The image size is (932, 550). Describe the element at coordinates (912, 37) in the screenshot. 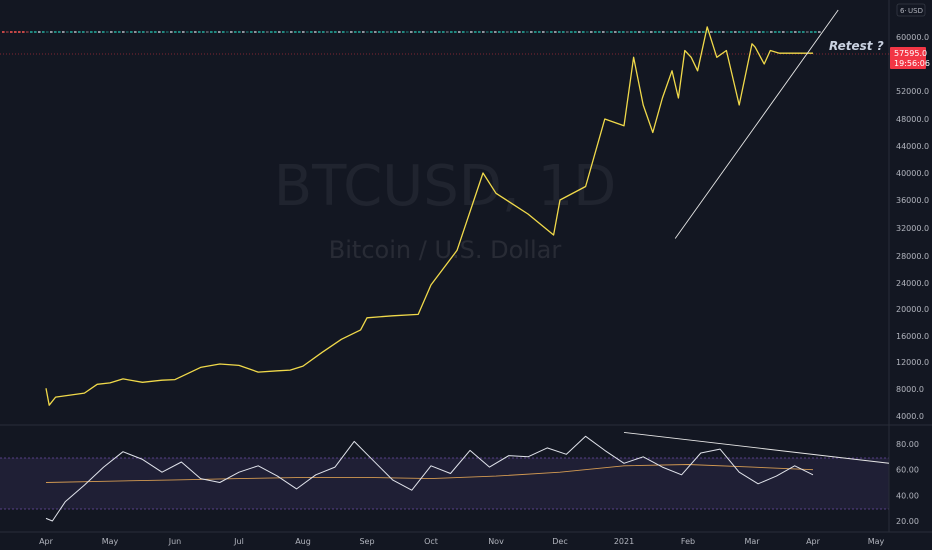

I see `price-tick-label: 60000.0` at that location.